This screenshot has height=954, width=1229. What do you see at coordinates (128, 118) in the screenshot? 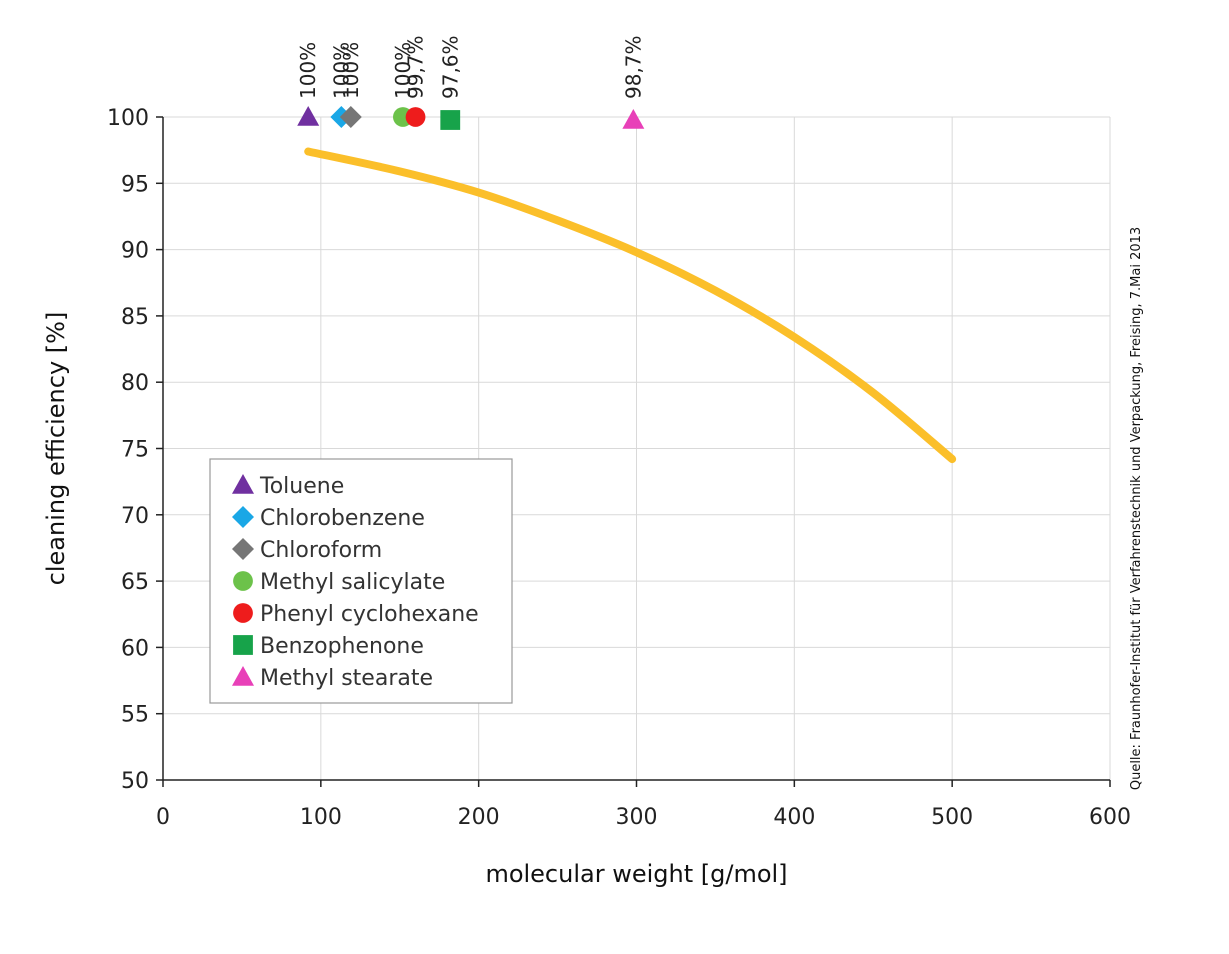
I see `y-tick-label: 100` at bounding box center [128, 118].